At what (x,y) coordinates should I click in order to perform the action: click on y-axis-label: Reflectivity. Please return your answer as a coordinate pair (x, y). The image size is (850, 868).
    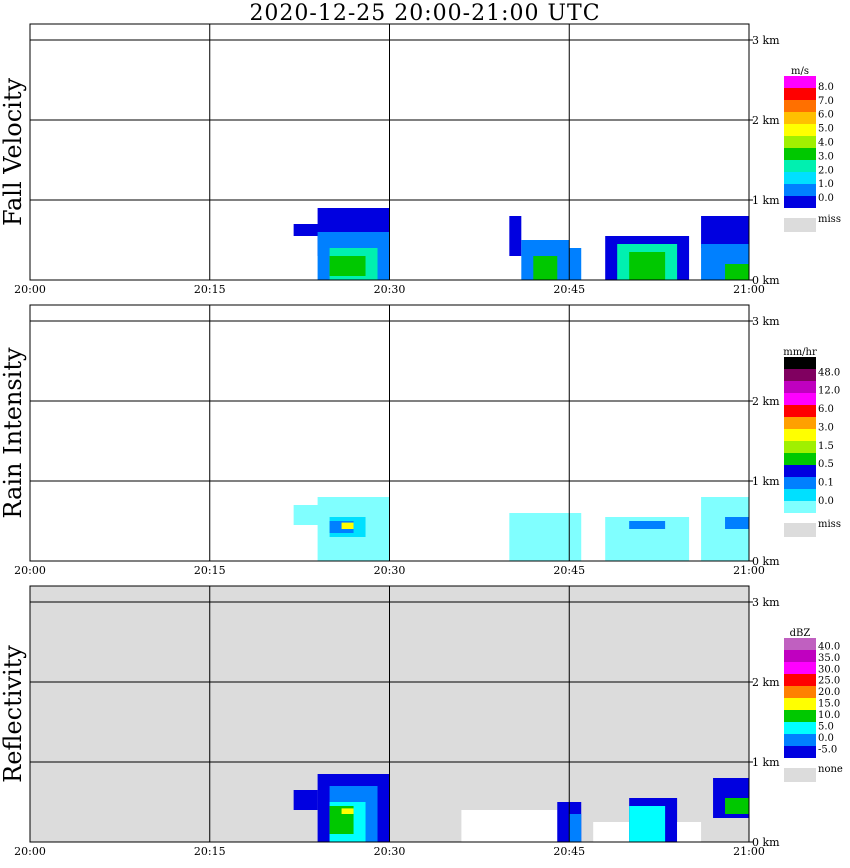
    Looking at the image, I should click on (13, 714).